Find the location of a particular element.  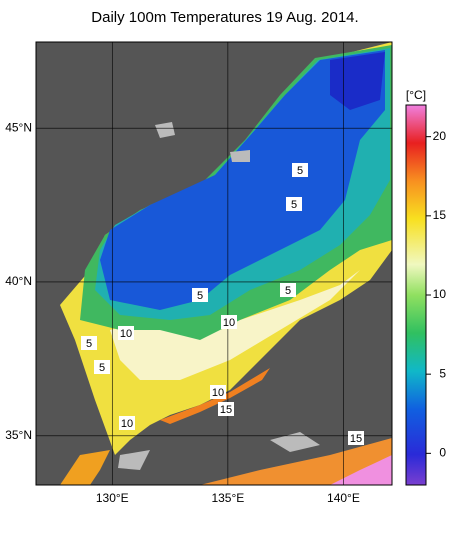

lon-label: 135°E is located at coordinates (227, 498).